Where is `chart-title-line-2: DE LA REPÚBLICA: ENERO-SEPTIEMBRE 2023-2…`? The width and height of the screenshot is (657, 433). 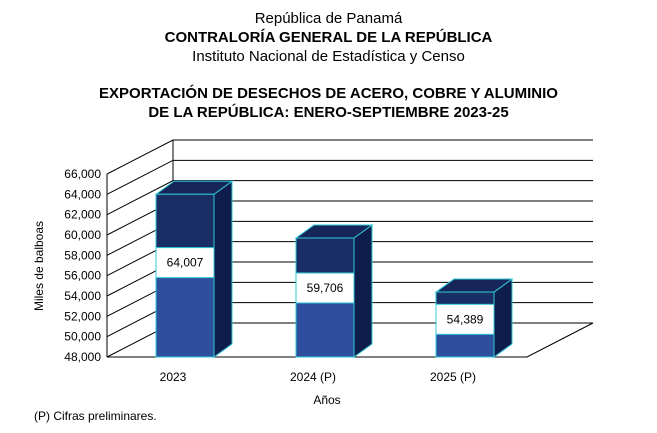 chart-title-line-2: DE LA REPÚBLICA: ENERO-SEPTIEMBRE 2023-2… is located at coordinates (328, 112).